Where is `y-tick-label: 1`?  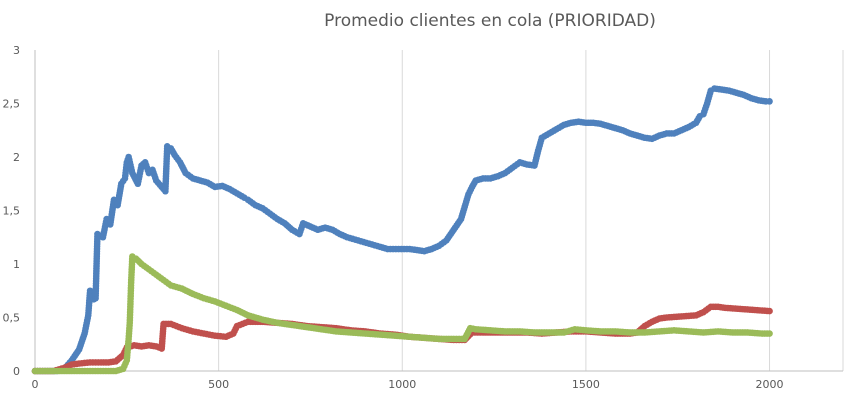
y-tick-label: 1 is located at coordinates (16, 264).